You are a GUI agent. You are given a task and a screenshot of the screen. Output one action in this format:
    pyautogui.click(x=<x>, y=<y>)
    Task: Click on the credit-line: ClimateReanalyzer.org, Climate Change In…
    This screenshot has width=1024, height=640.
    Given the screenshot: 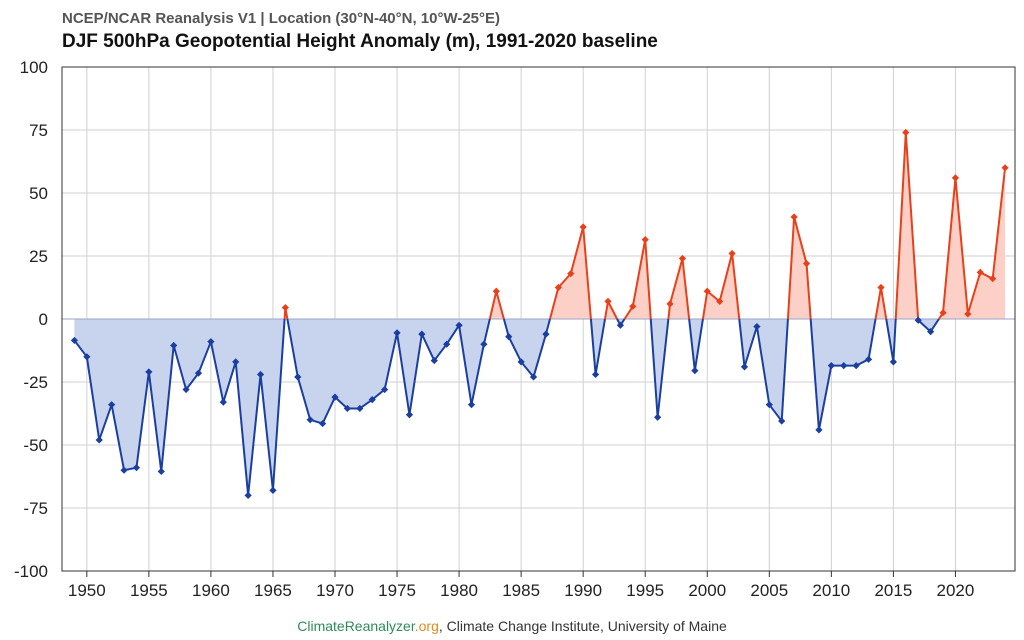 What is the action you would take?
    pyautogui.click(x=512, y=626)
    